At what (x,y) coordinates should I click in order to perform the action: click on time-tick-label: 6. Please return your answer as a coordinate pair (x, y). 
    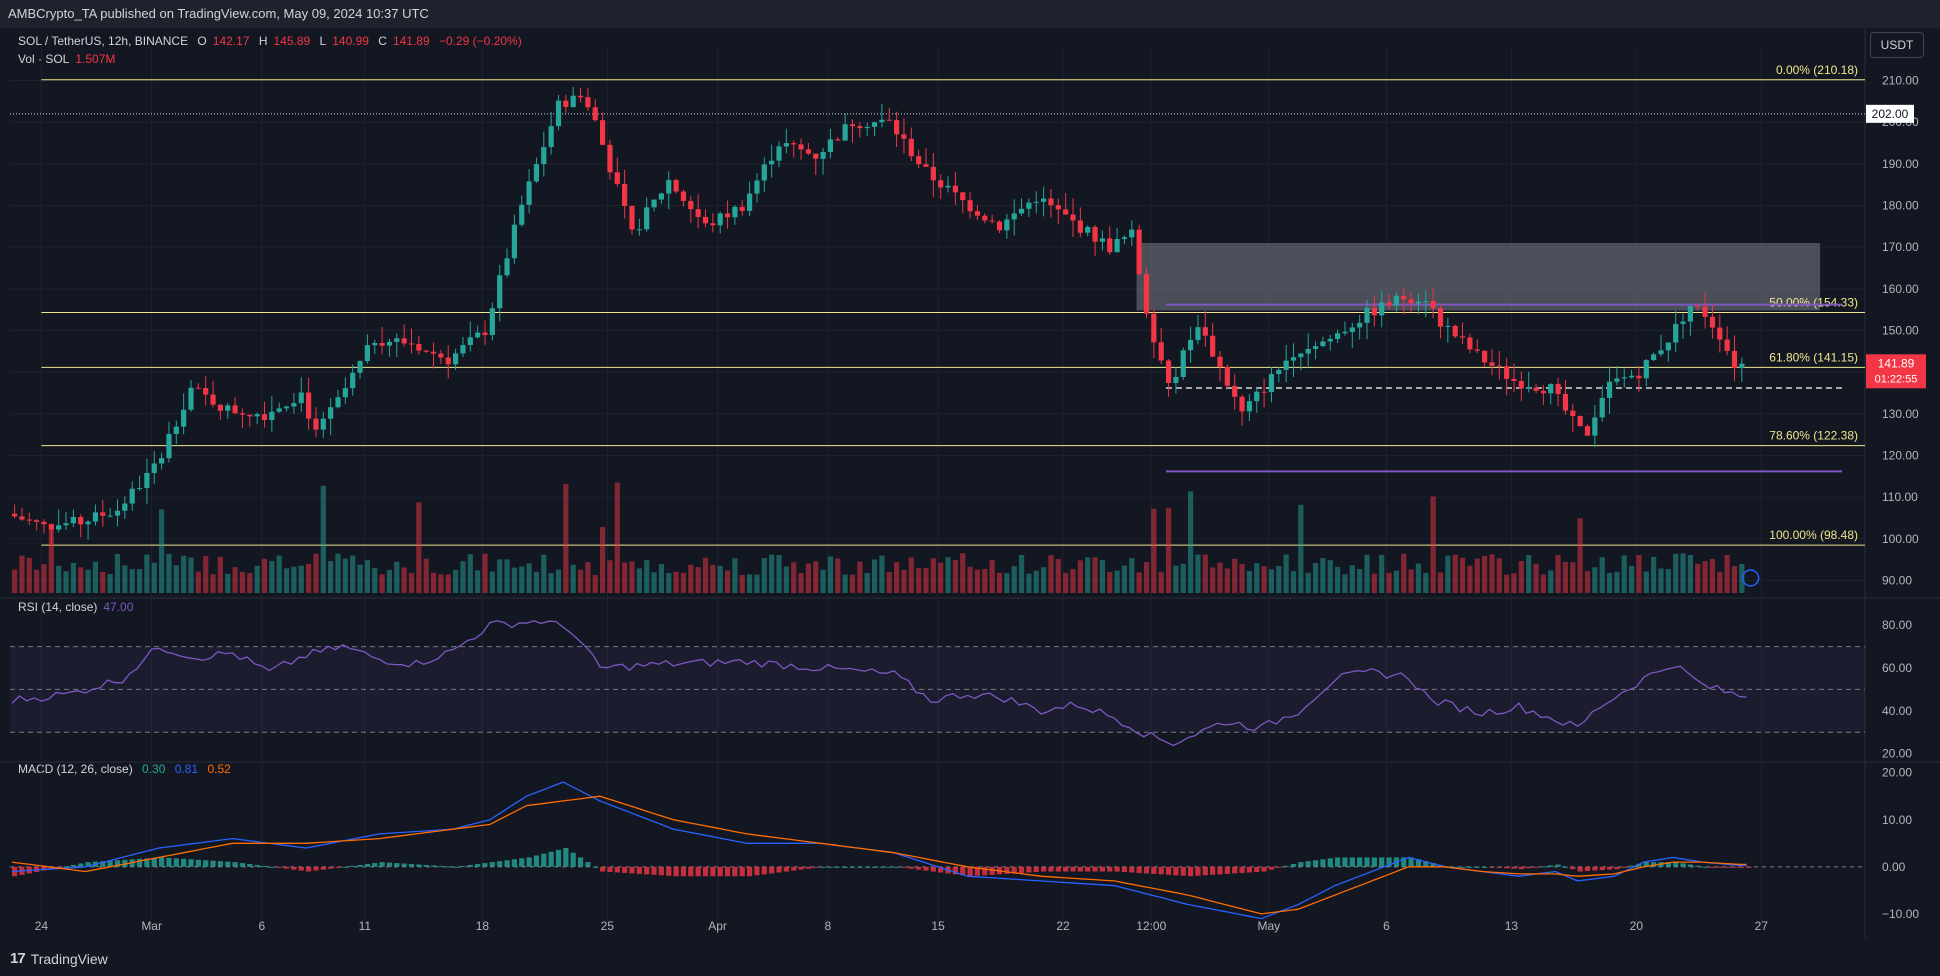
    Looking at the image, I should click on (1386, 926).